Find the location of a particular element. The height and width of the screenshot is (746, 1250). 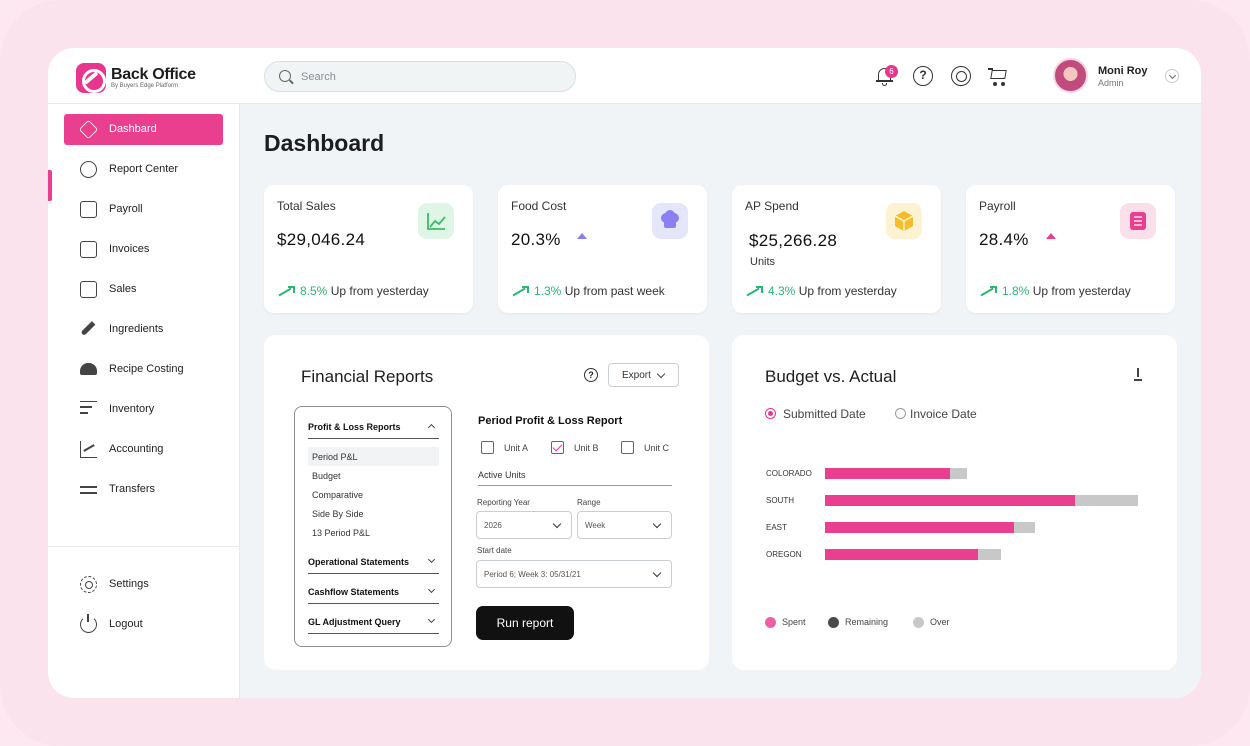

legend-remaining-label: Remaining is located at coordinates (867, 622).